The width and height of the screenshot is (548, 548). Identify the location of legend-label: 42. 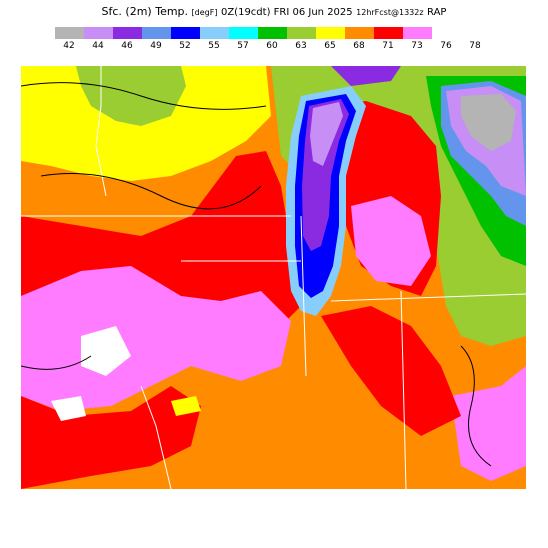
(69, 46).